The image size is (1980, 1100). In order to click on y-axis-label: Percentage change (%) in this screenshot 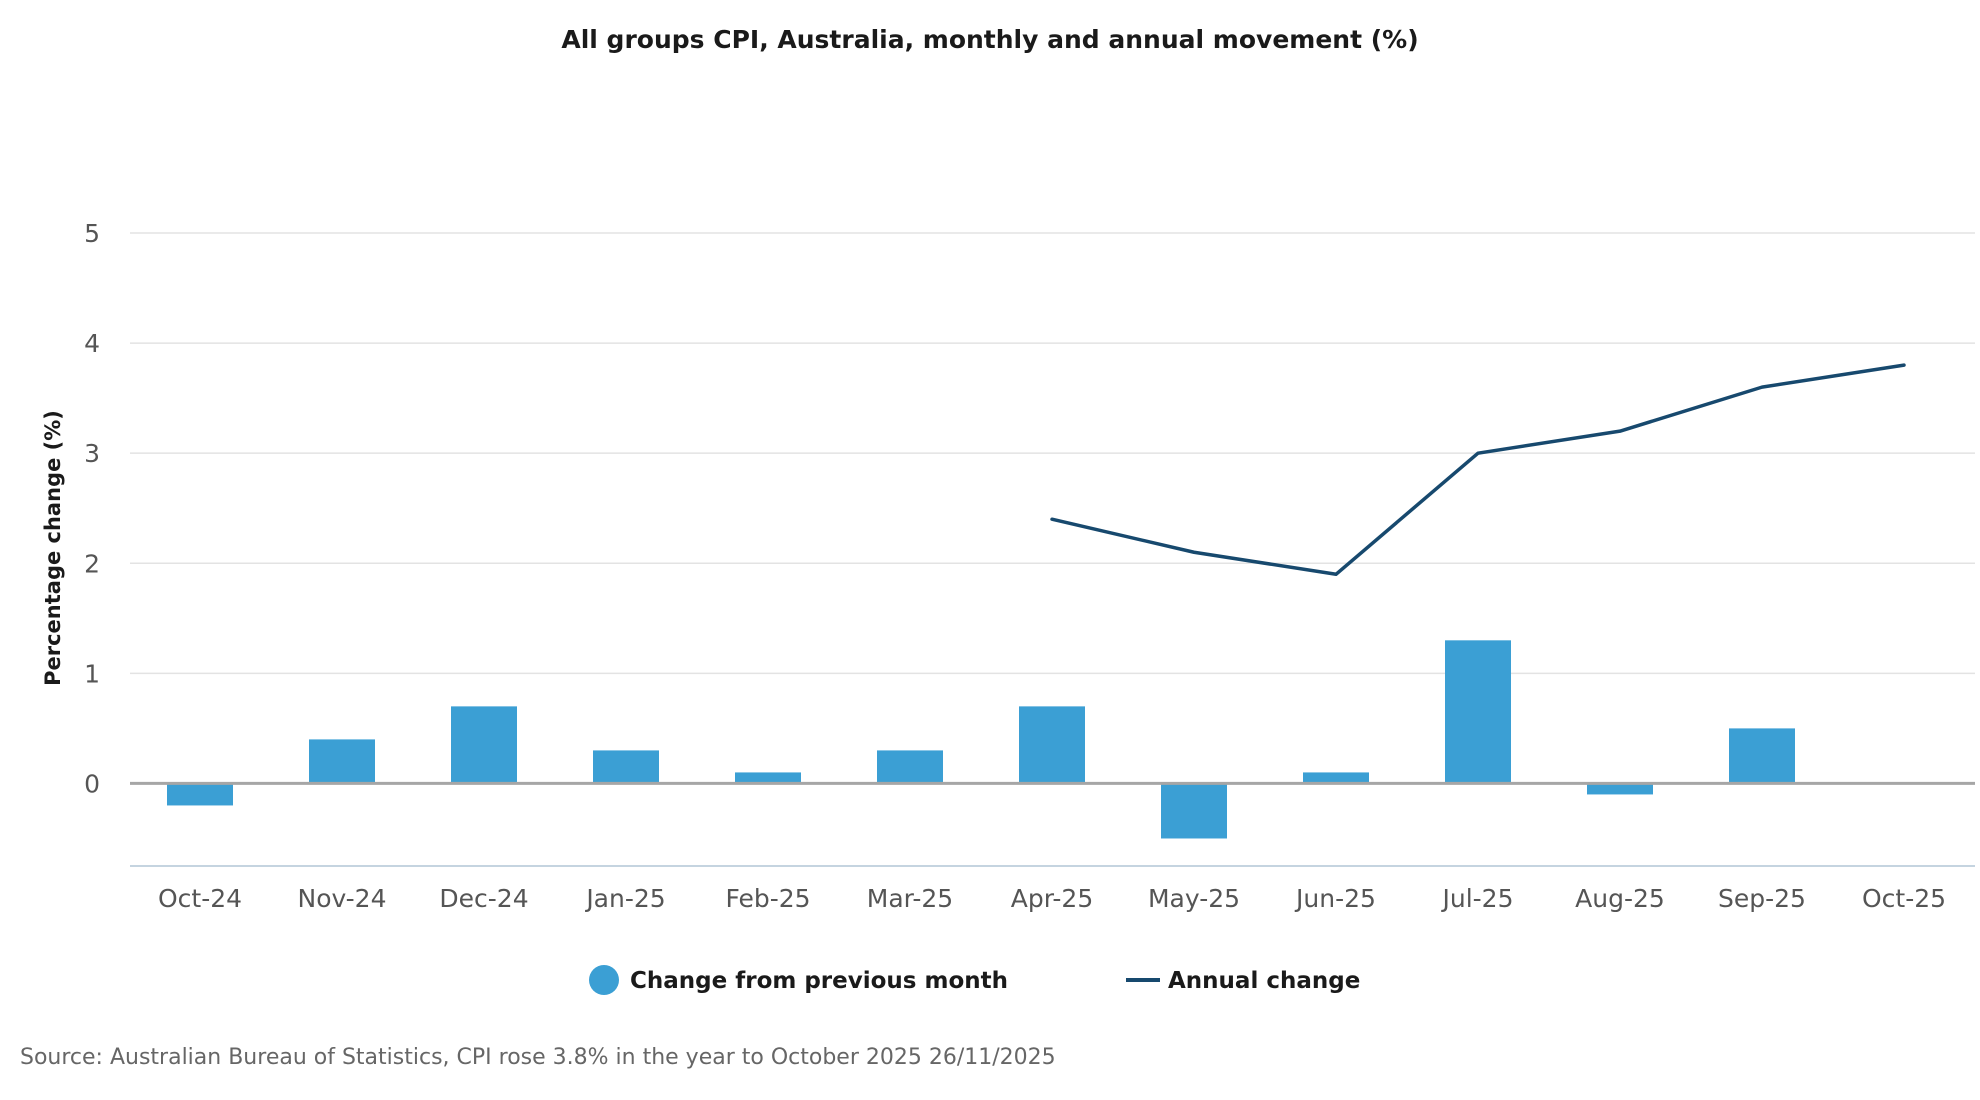, I will do `click(53, 548)`.